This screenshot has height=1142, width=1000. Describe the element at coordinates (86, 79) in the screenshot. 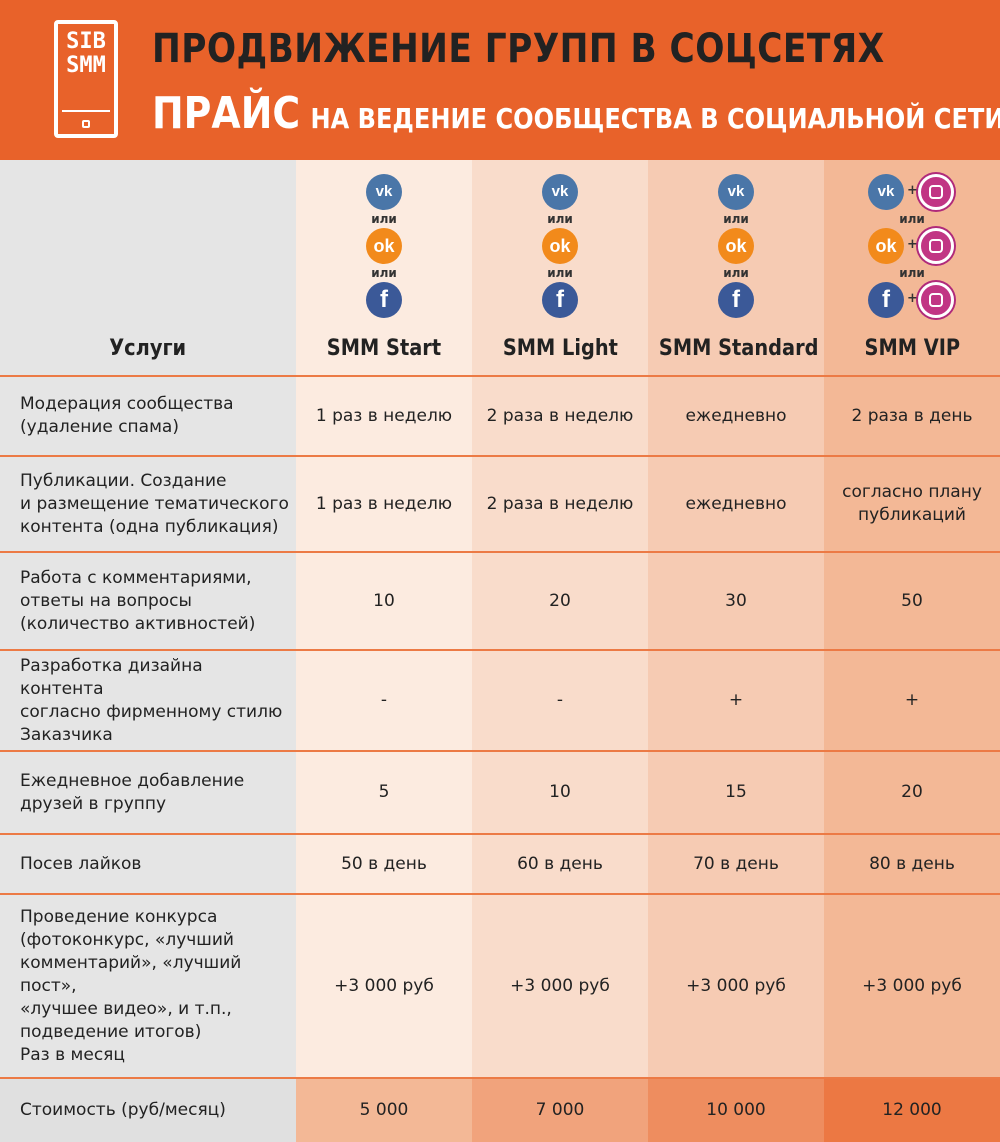

I see `sibsmm-logo: SIB SMM` at that location.